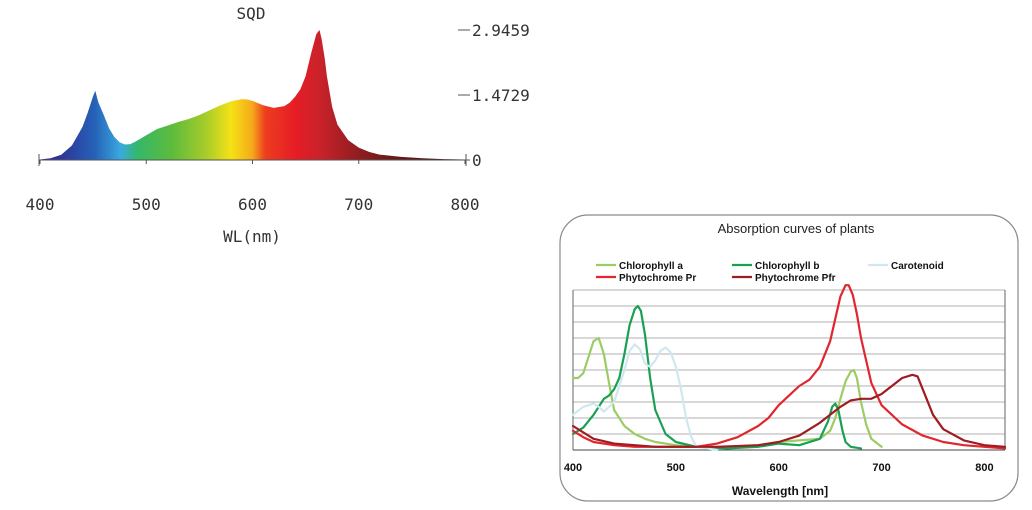 The height and width of the screenshot is (510, 1032). I want to click on legend-item: Carotenoid, so click(906, 266).